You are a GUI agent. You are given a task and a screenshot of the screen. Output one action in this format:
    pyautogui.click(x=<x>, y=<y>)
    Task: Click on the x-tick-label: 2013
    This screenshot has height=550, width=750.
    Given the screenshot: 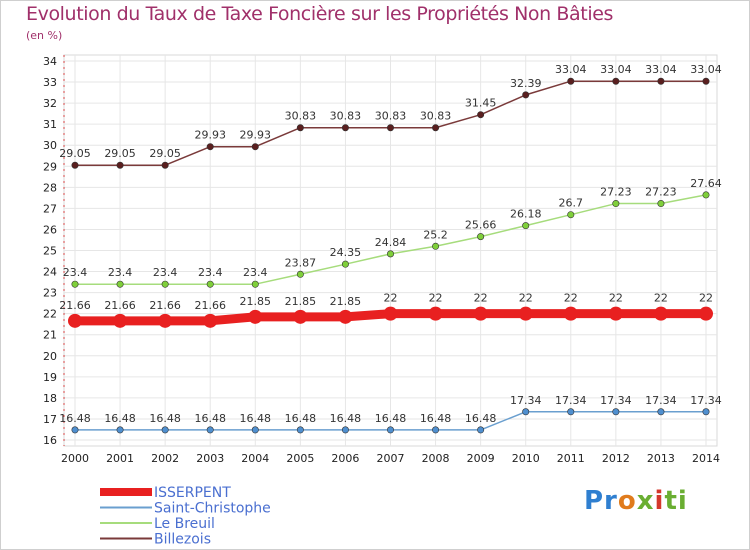 What is the action you would take?
    pyautogui.click(x=661, y=458)
    